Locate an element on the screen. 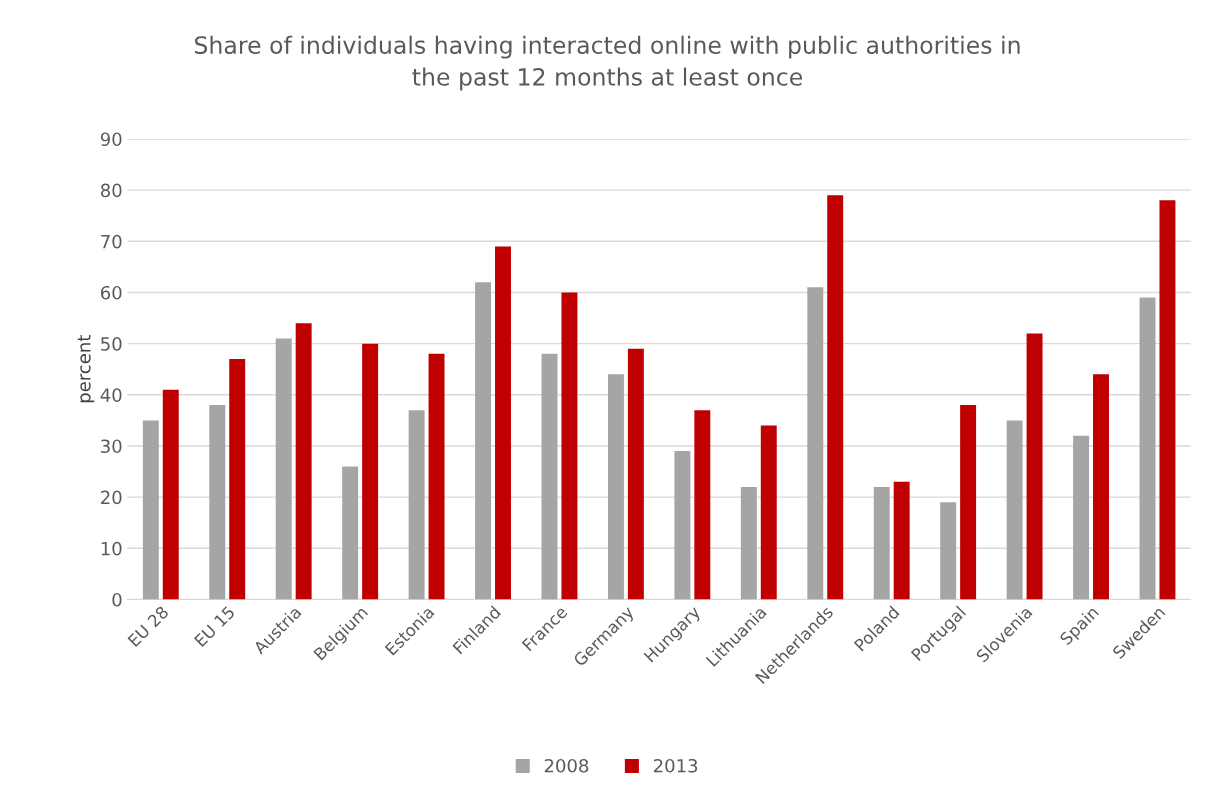 The image size is (1215, 794). y-tick-label: 0 is located at coordinates (117, 599).